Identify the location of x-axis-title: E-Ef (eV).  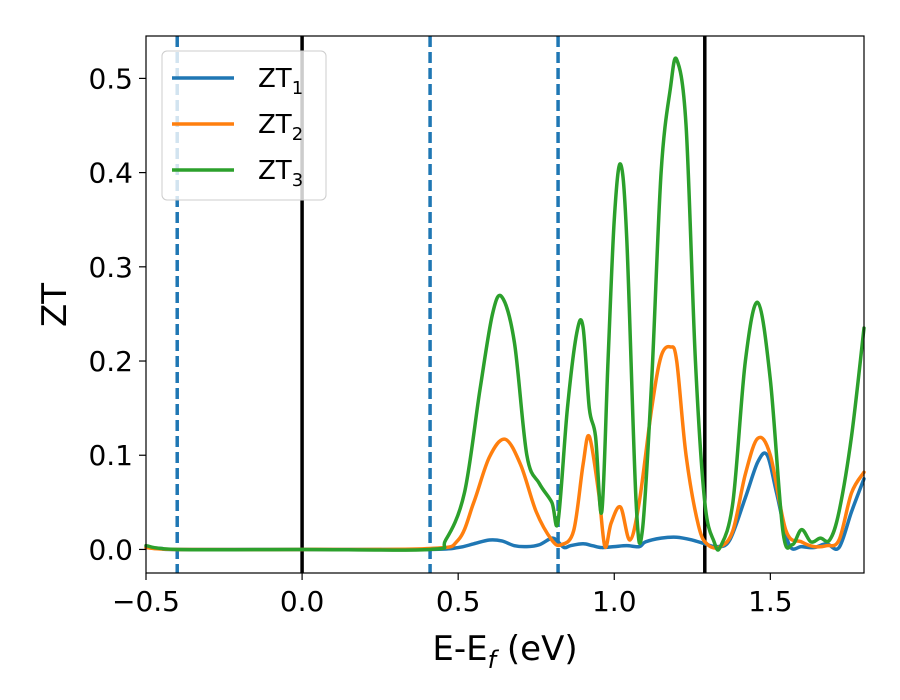
(504, 651).